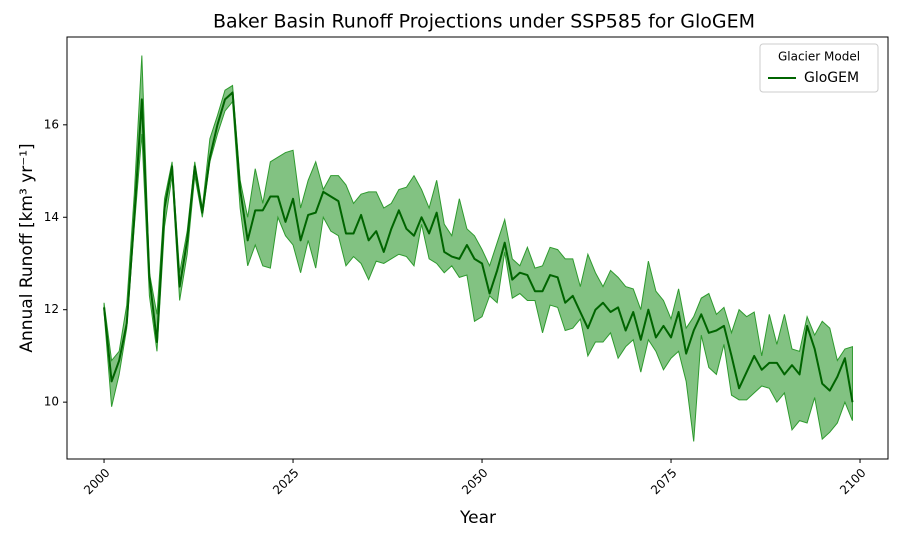 The width and height of the screenshot is (900, 540). I want to click on x-tick-label: 2075, so click(663, 481).